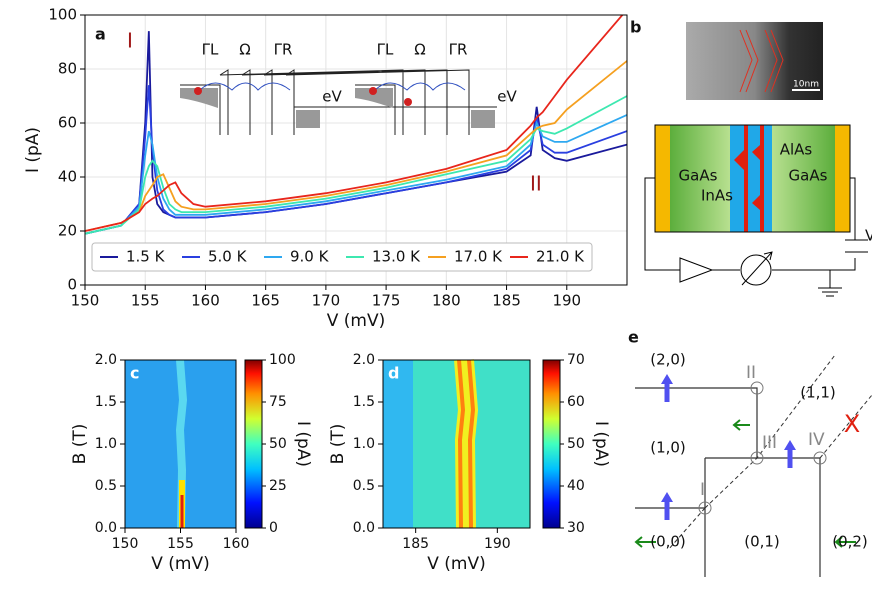 The image size is (872, 591). I want to click on y-tick-label: 1.5, so click(364, 402).